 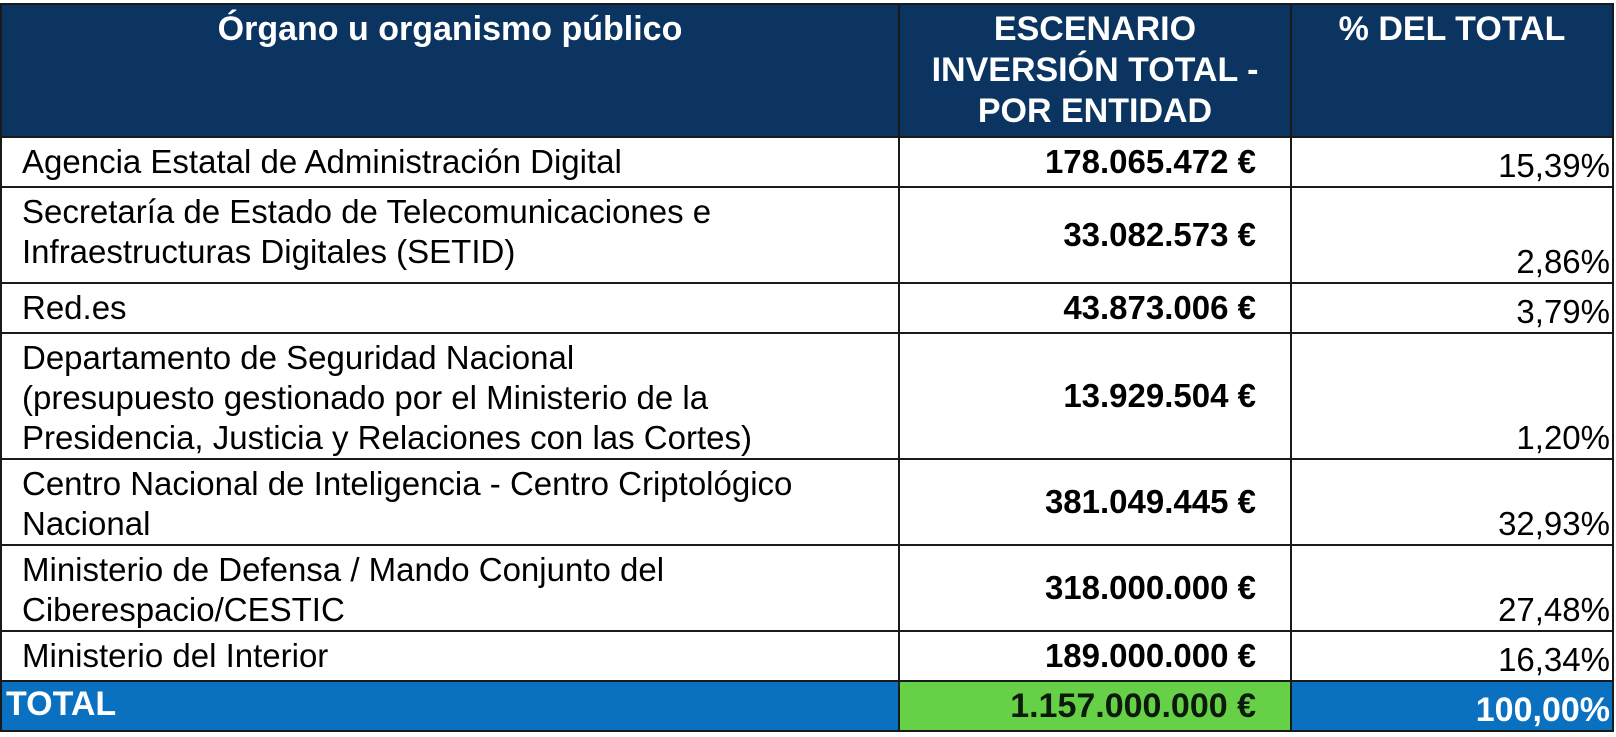 What do you see at coordinates (1095, 588) in the screenshot?
I see `amount-cell: 318.000.000 €` at bounding box center [1095, 588].